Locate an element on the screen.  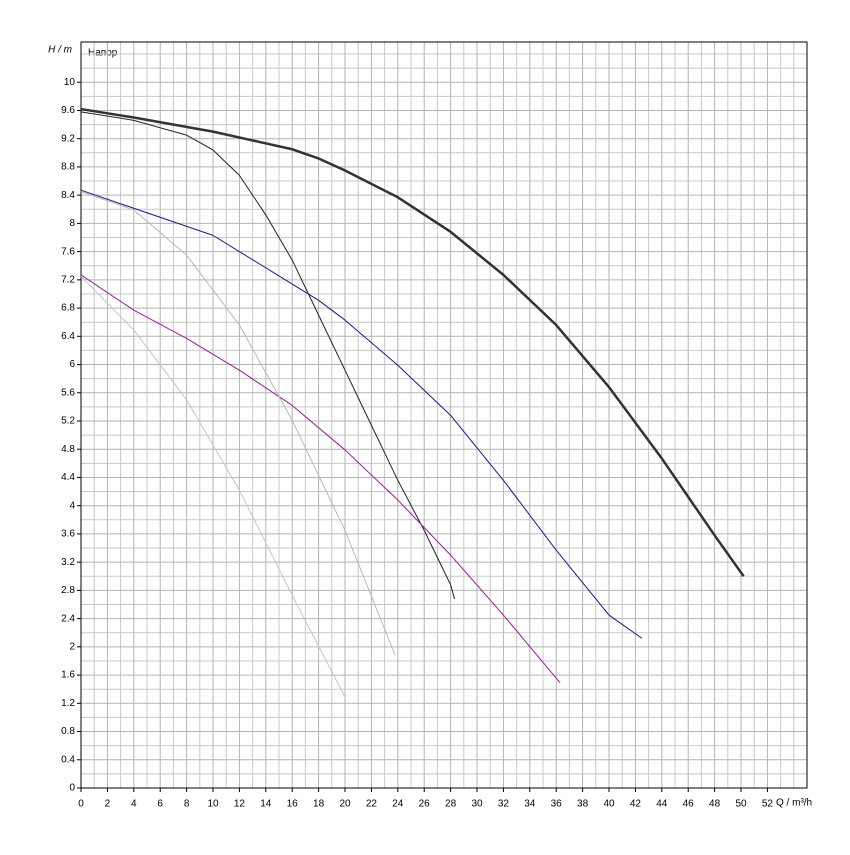
curve-label: Напор is located at coordinates (103, 53).